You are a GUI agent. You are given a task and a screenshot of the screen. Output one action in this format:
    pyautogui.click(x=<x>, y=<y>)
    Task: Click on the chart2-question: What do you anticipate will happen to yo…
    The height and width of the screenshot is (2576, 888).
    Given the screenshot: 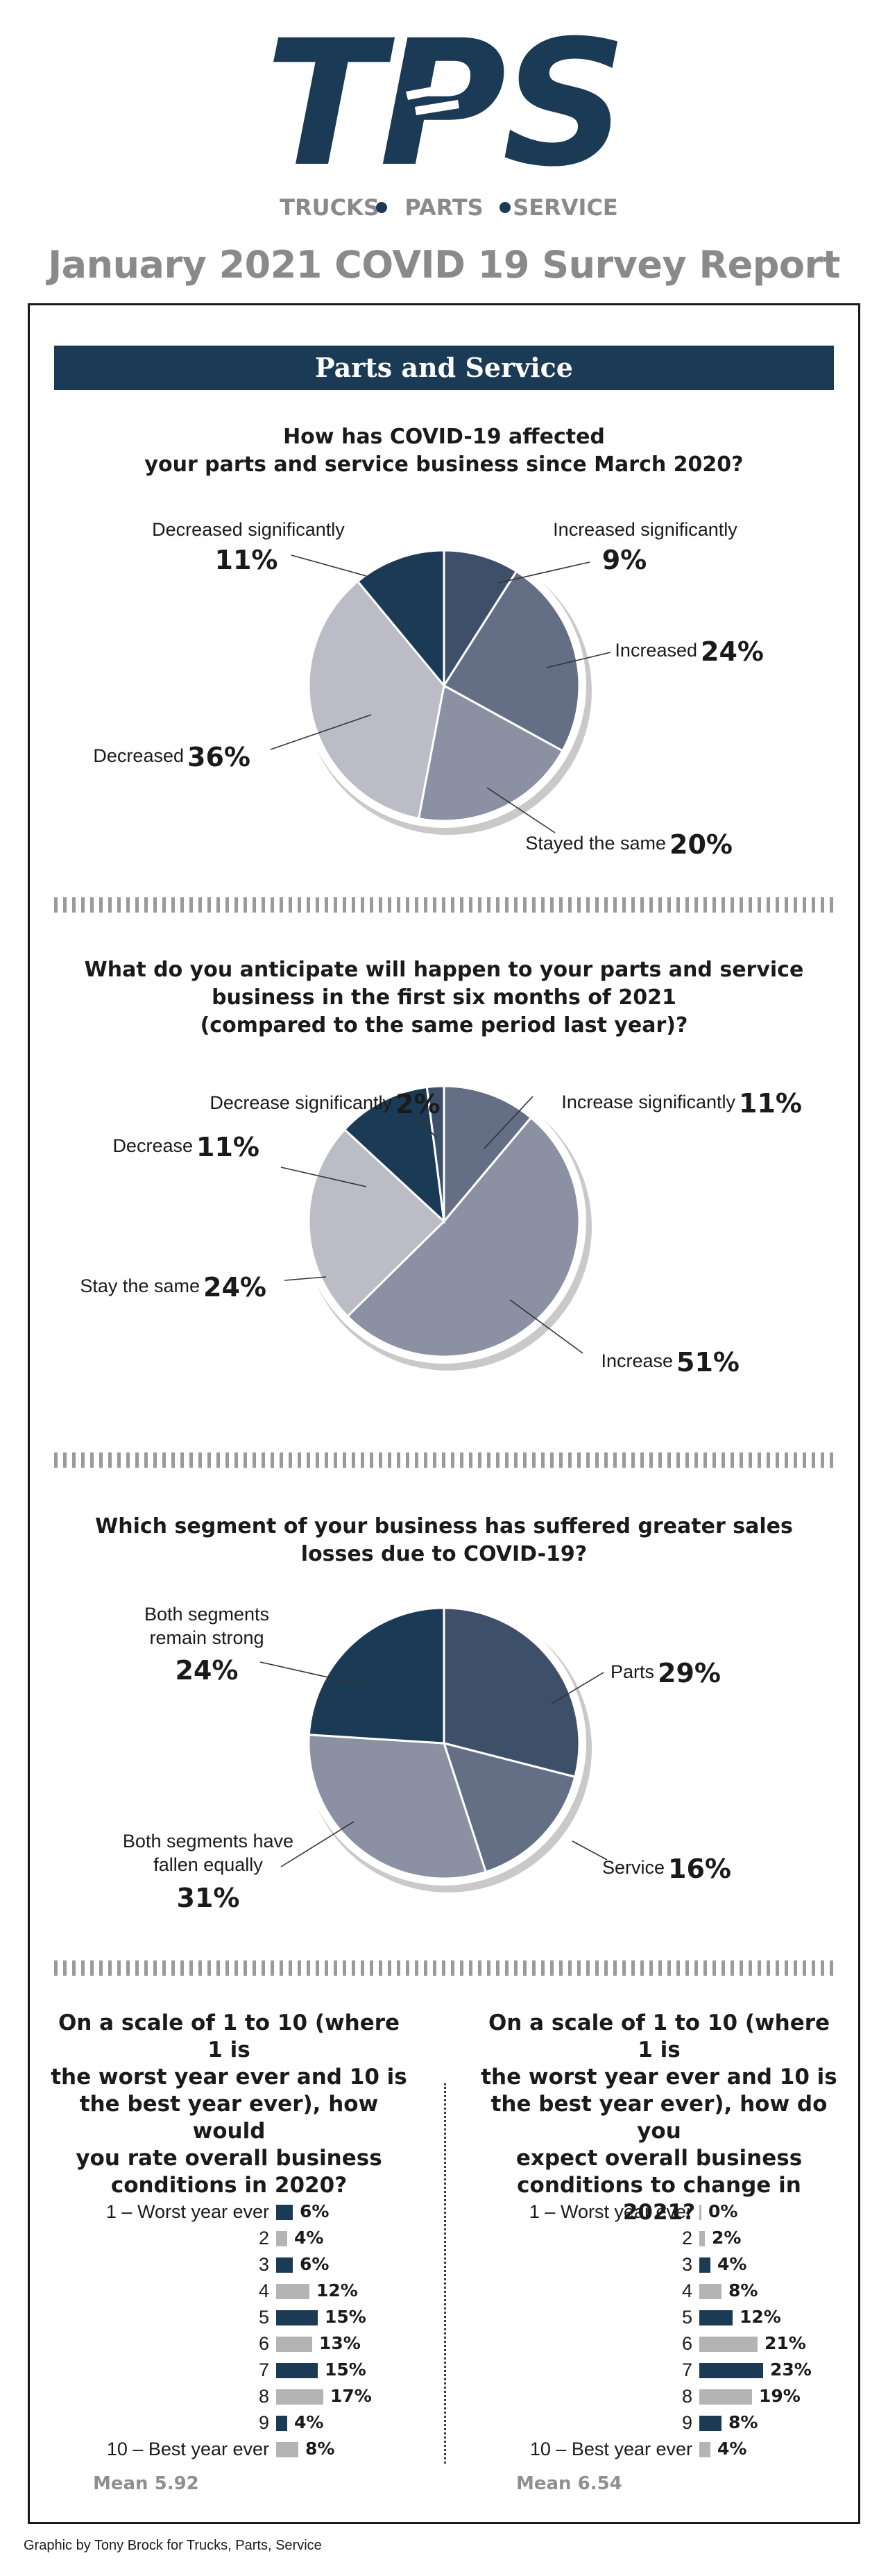 What is the action you would take?
    pyautogui.click(x=444, y=998)
    